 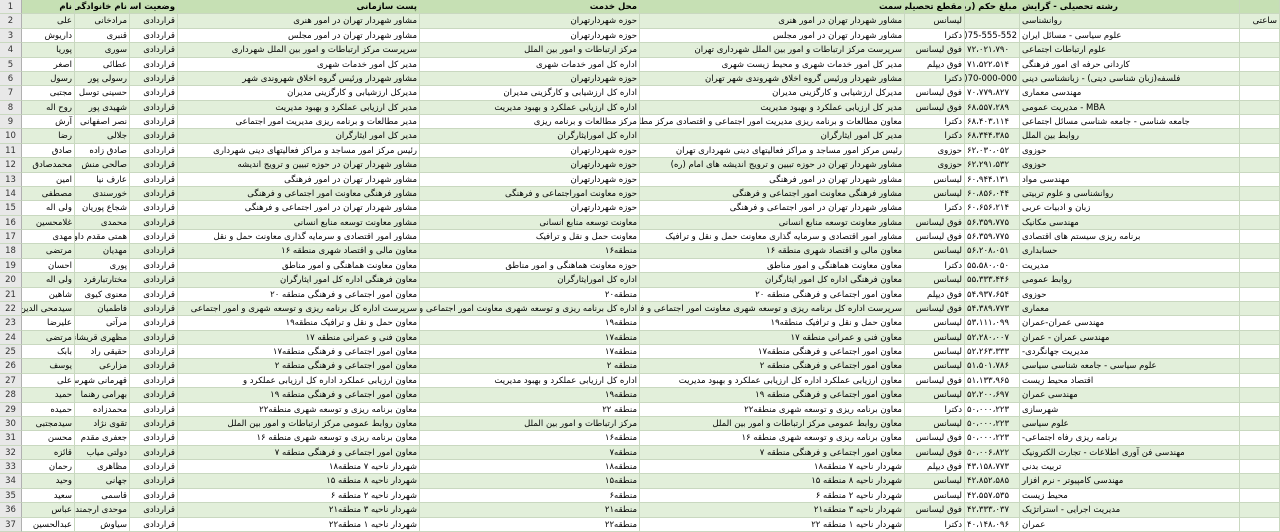 I want to click on data-cell: مهدی, so click(x=48, y=237).